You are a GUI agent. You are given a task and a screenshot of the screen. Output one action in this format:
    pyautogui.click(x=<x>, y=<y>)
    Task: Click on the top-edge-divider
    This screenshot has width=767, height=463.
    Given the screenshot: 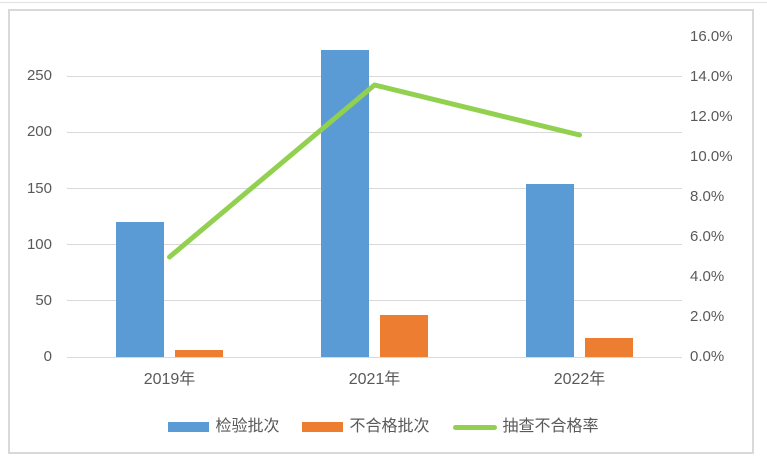 What is the action you would take?
    pyautogui.click(x=383, y=2)
    